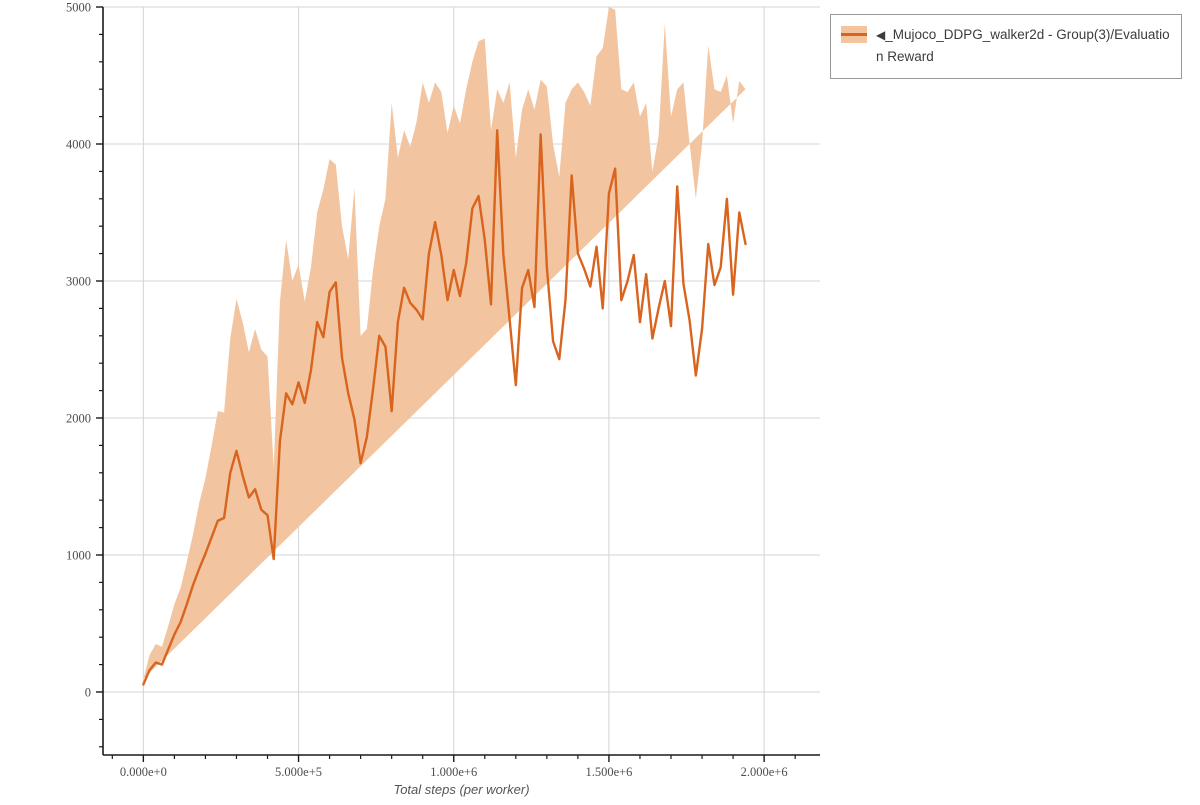 This screenshot has width=1200, height=805. What do you see at coordinates (78, 418) in the screenshot?
I see `y-axis-tick-label: 2000` at bounding box center [78, 418].